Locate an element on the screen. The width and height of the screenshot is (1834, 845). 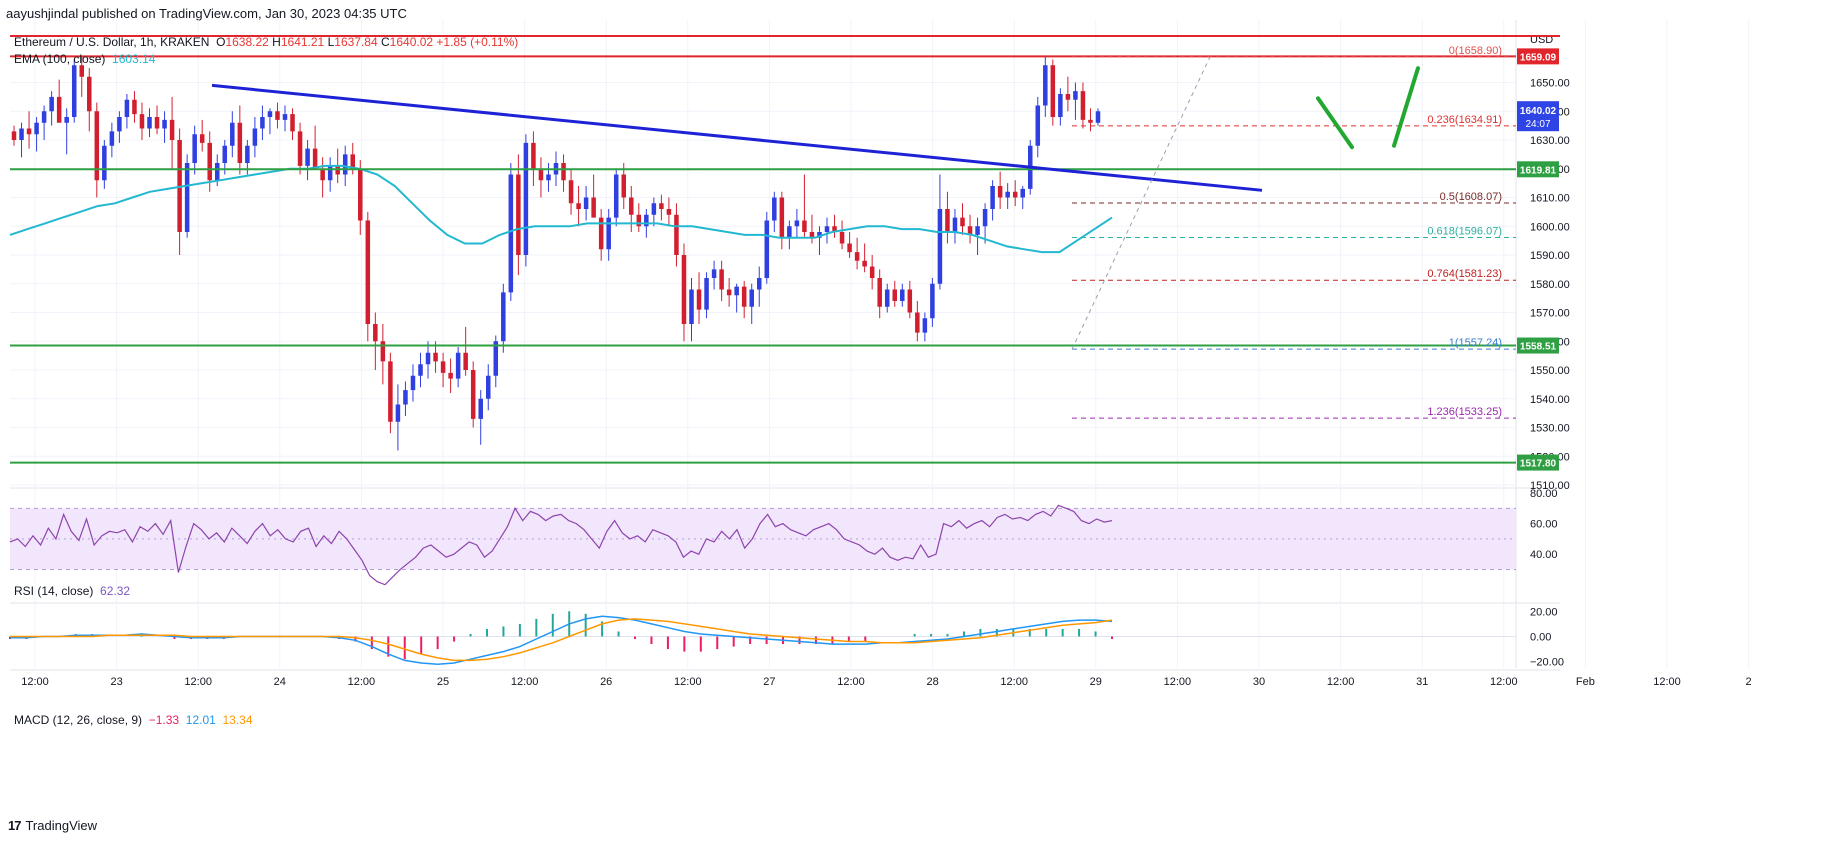
macd-tick-label: −20.00 is located at coordinates (1547, 663).